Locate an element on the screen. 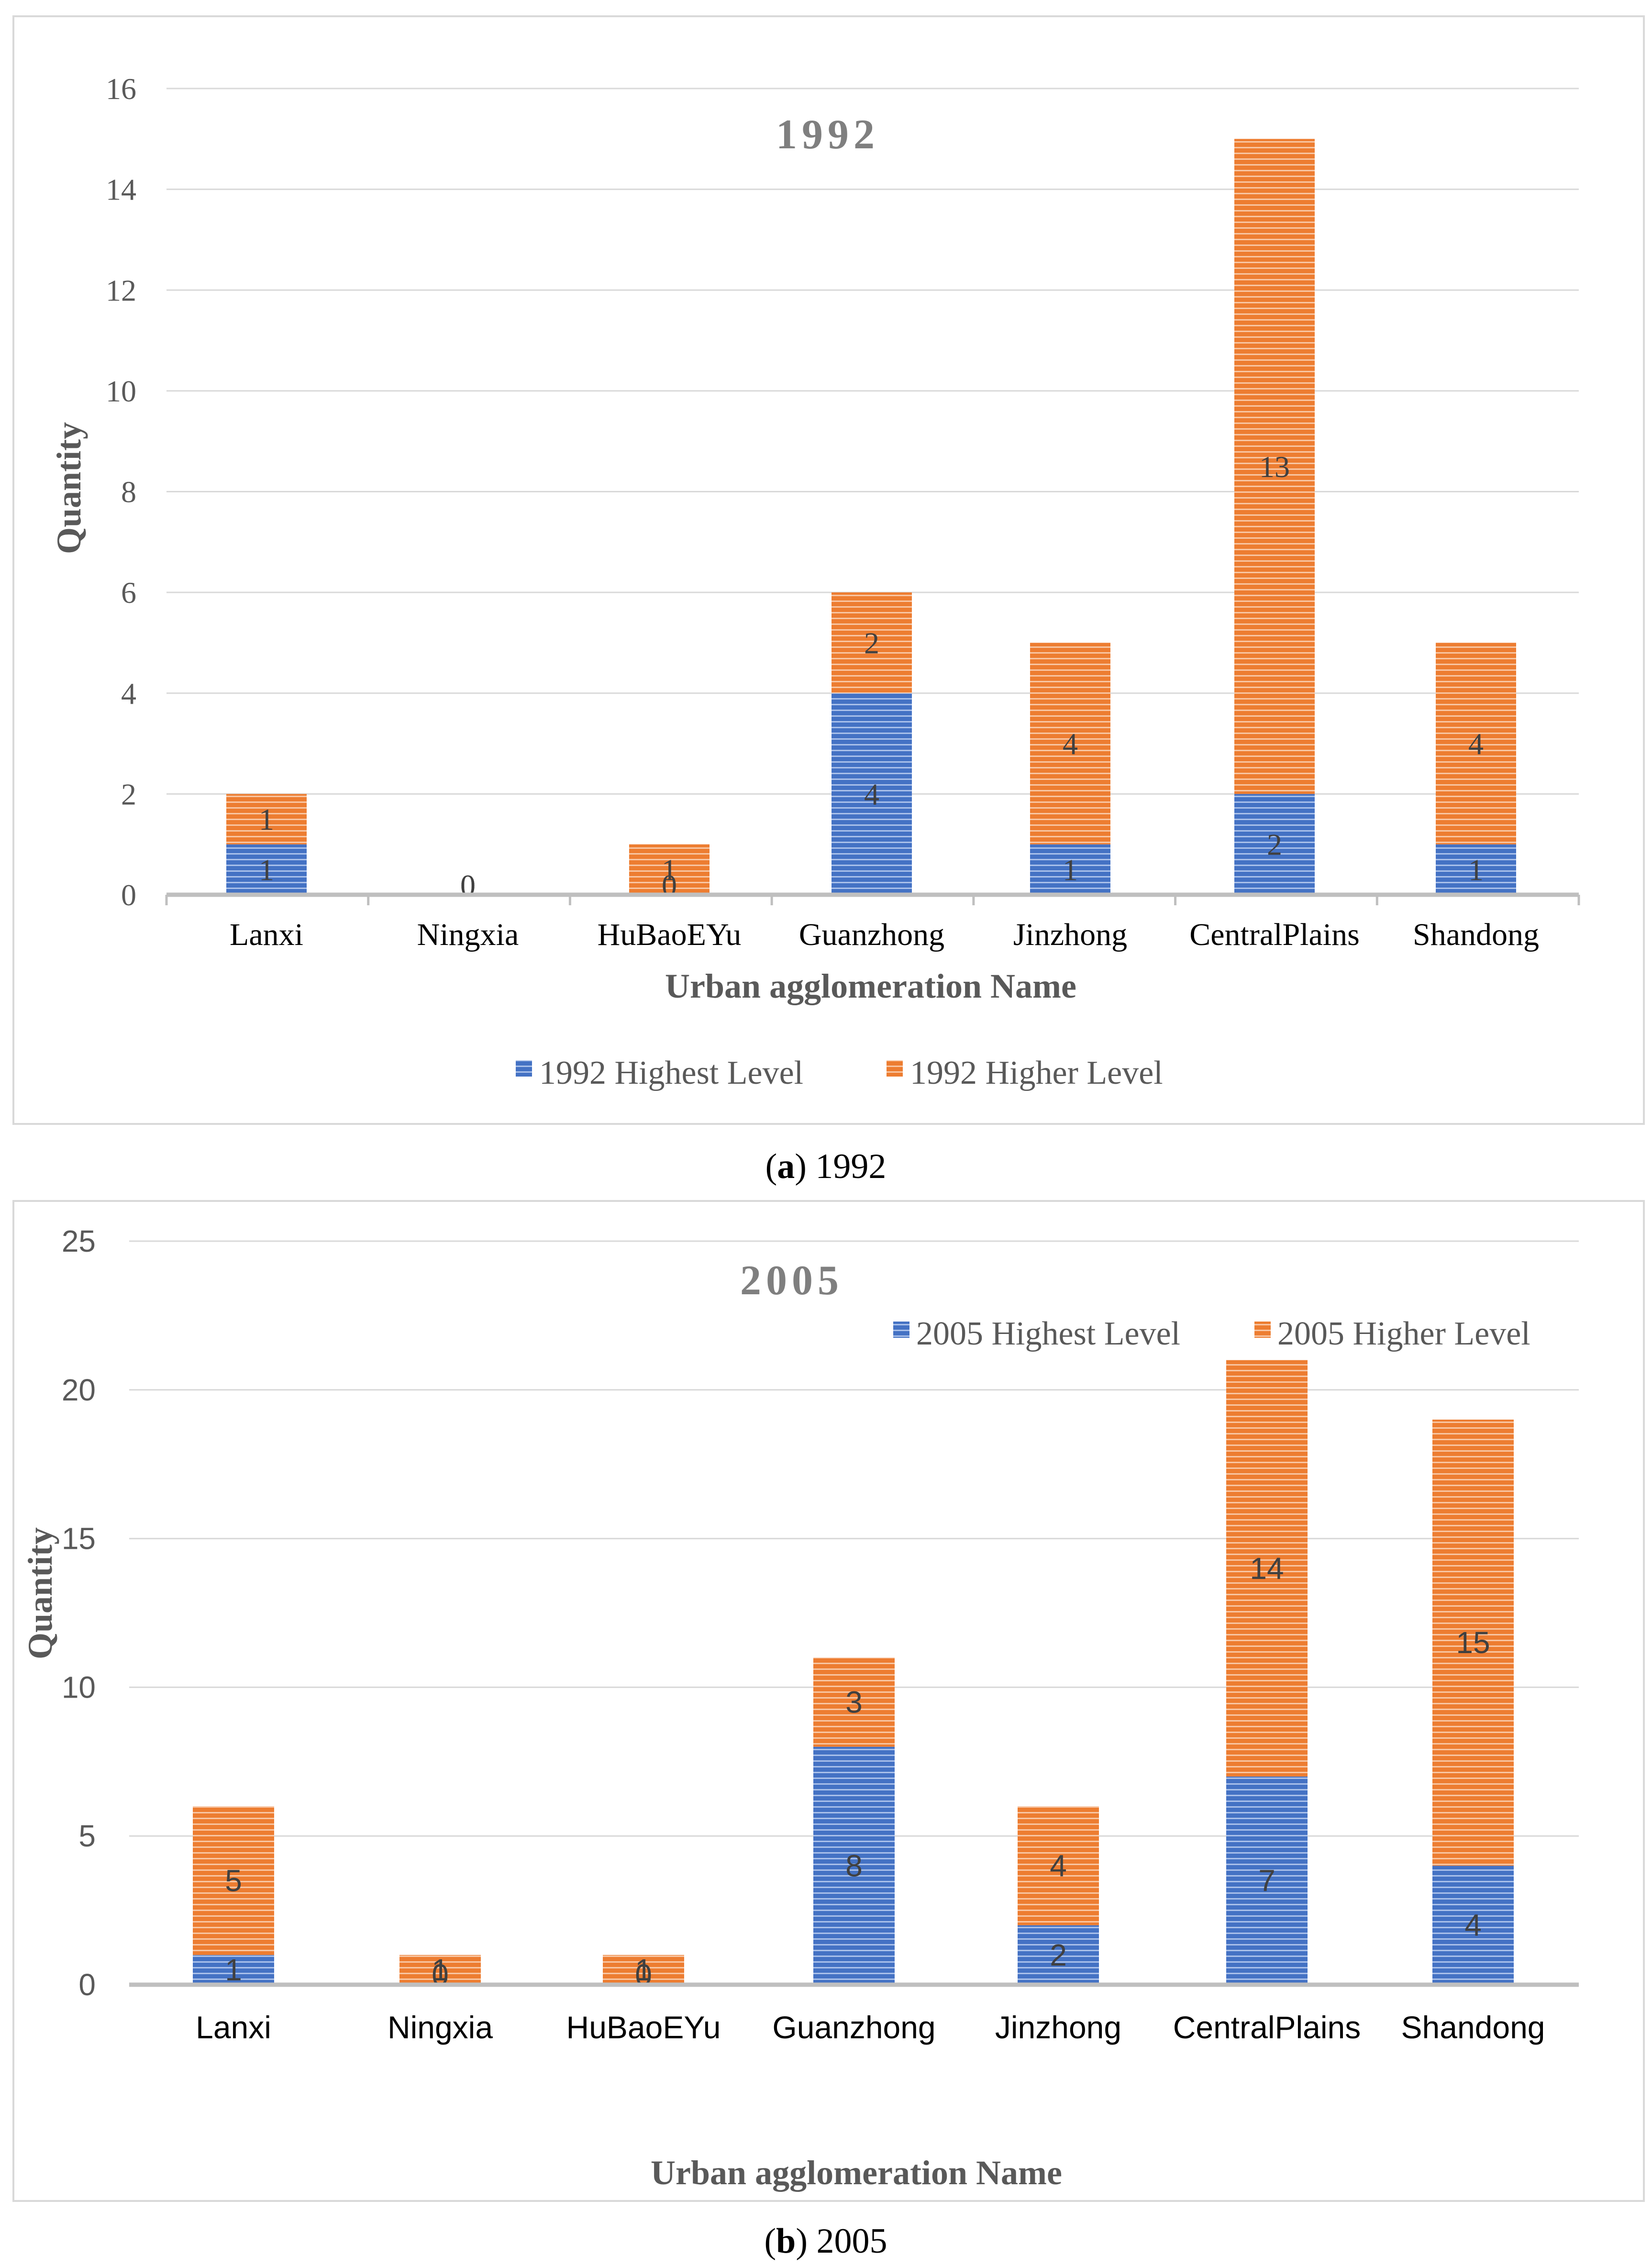  y-tick-label: 25 is located at coordinates (79, 1241).